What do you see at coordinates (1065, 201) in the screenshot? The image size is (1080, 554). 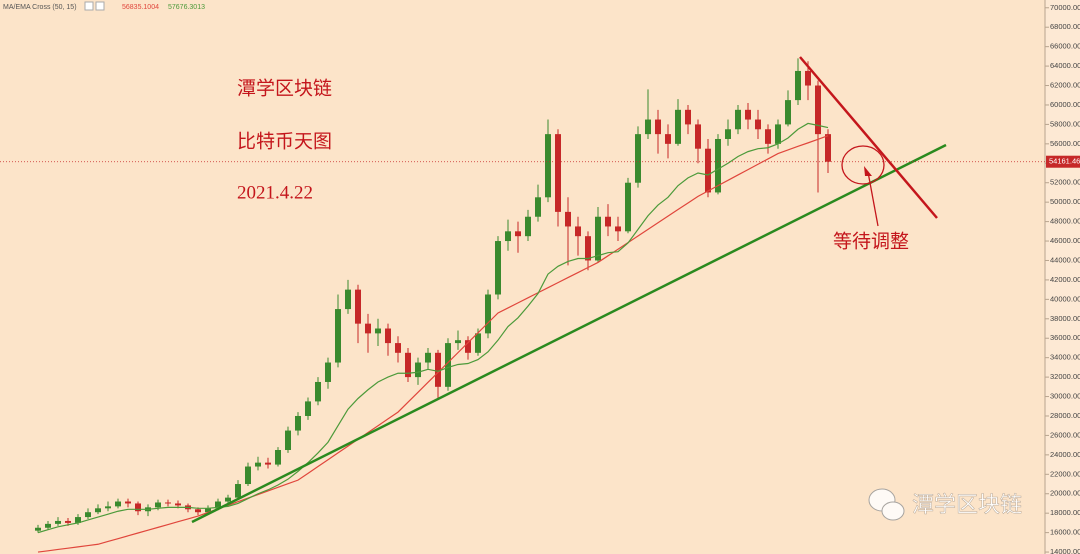 I see `y-tick-label: 50000.00` at bounding box center [1065, 201].